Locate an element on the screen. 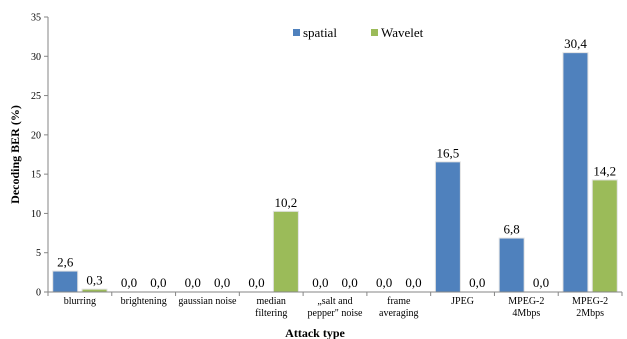 The width and height of the screenshot is (627, 339). data-label: 0,3 is located at coordinates (94, 280).